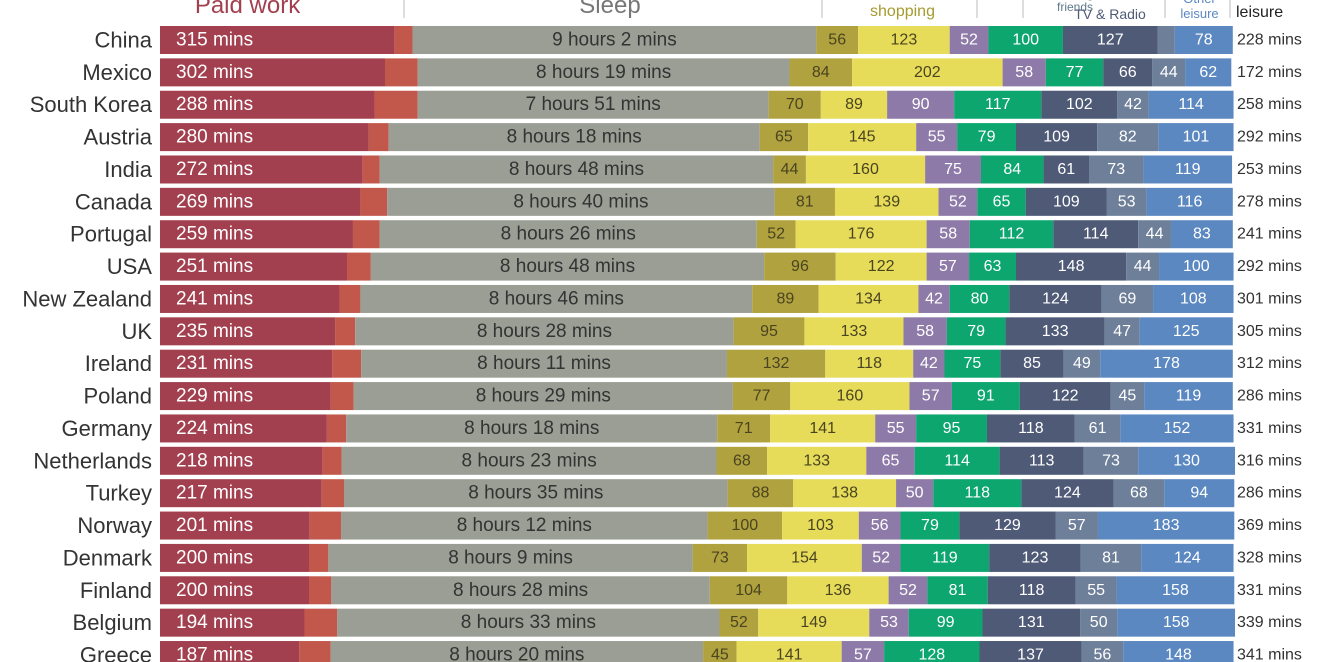  What do you see at coordinates (854, 104) in the screenshot?
I see `data-label: 89` at bounding box center [854, 104].